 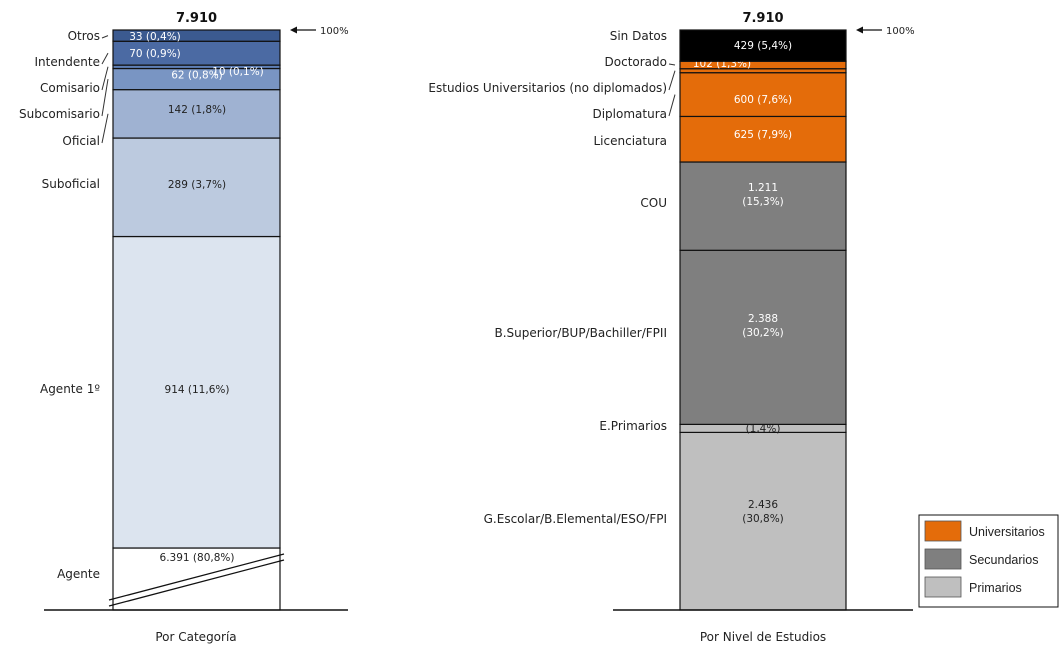 What do you see at coordinates (763, 135) in the screenshot?
I see `data-label: 625 (7,9%)` at bounding box center [763, 135].